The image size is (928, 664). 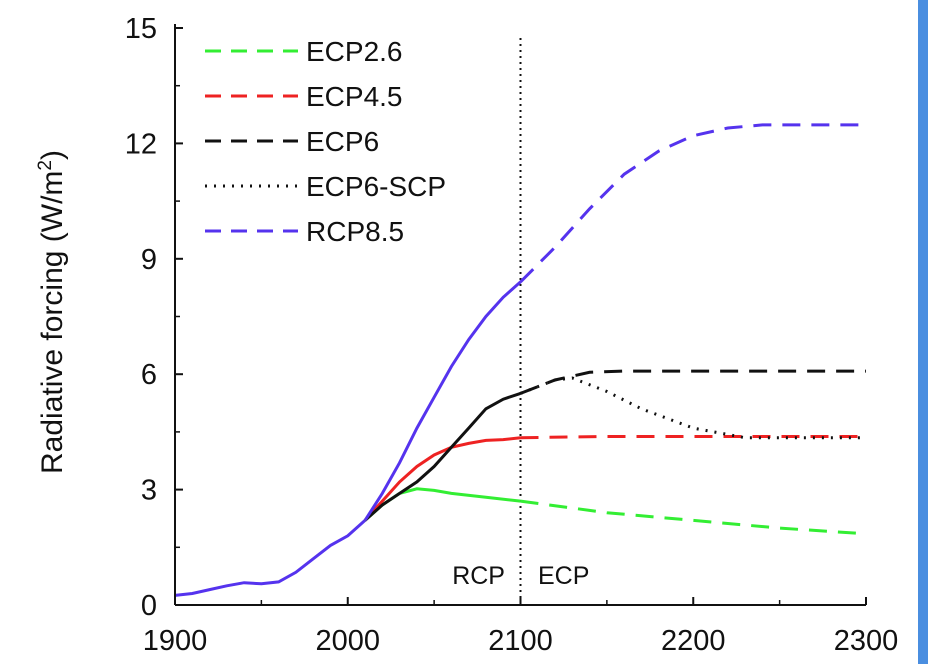 I want to click on legend-label-ecp4-5: ECP4.5, so click(x=354, y=96).